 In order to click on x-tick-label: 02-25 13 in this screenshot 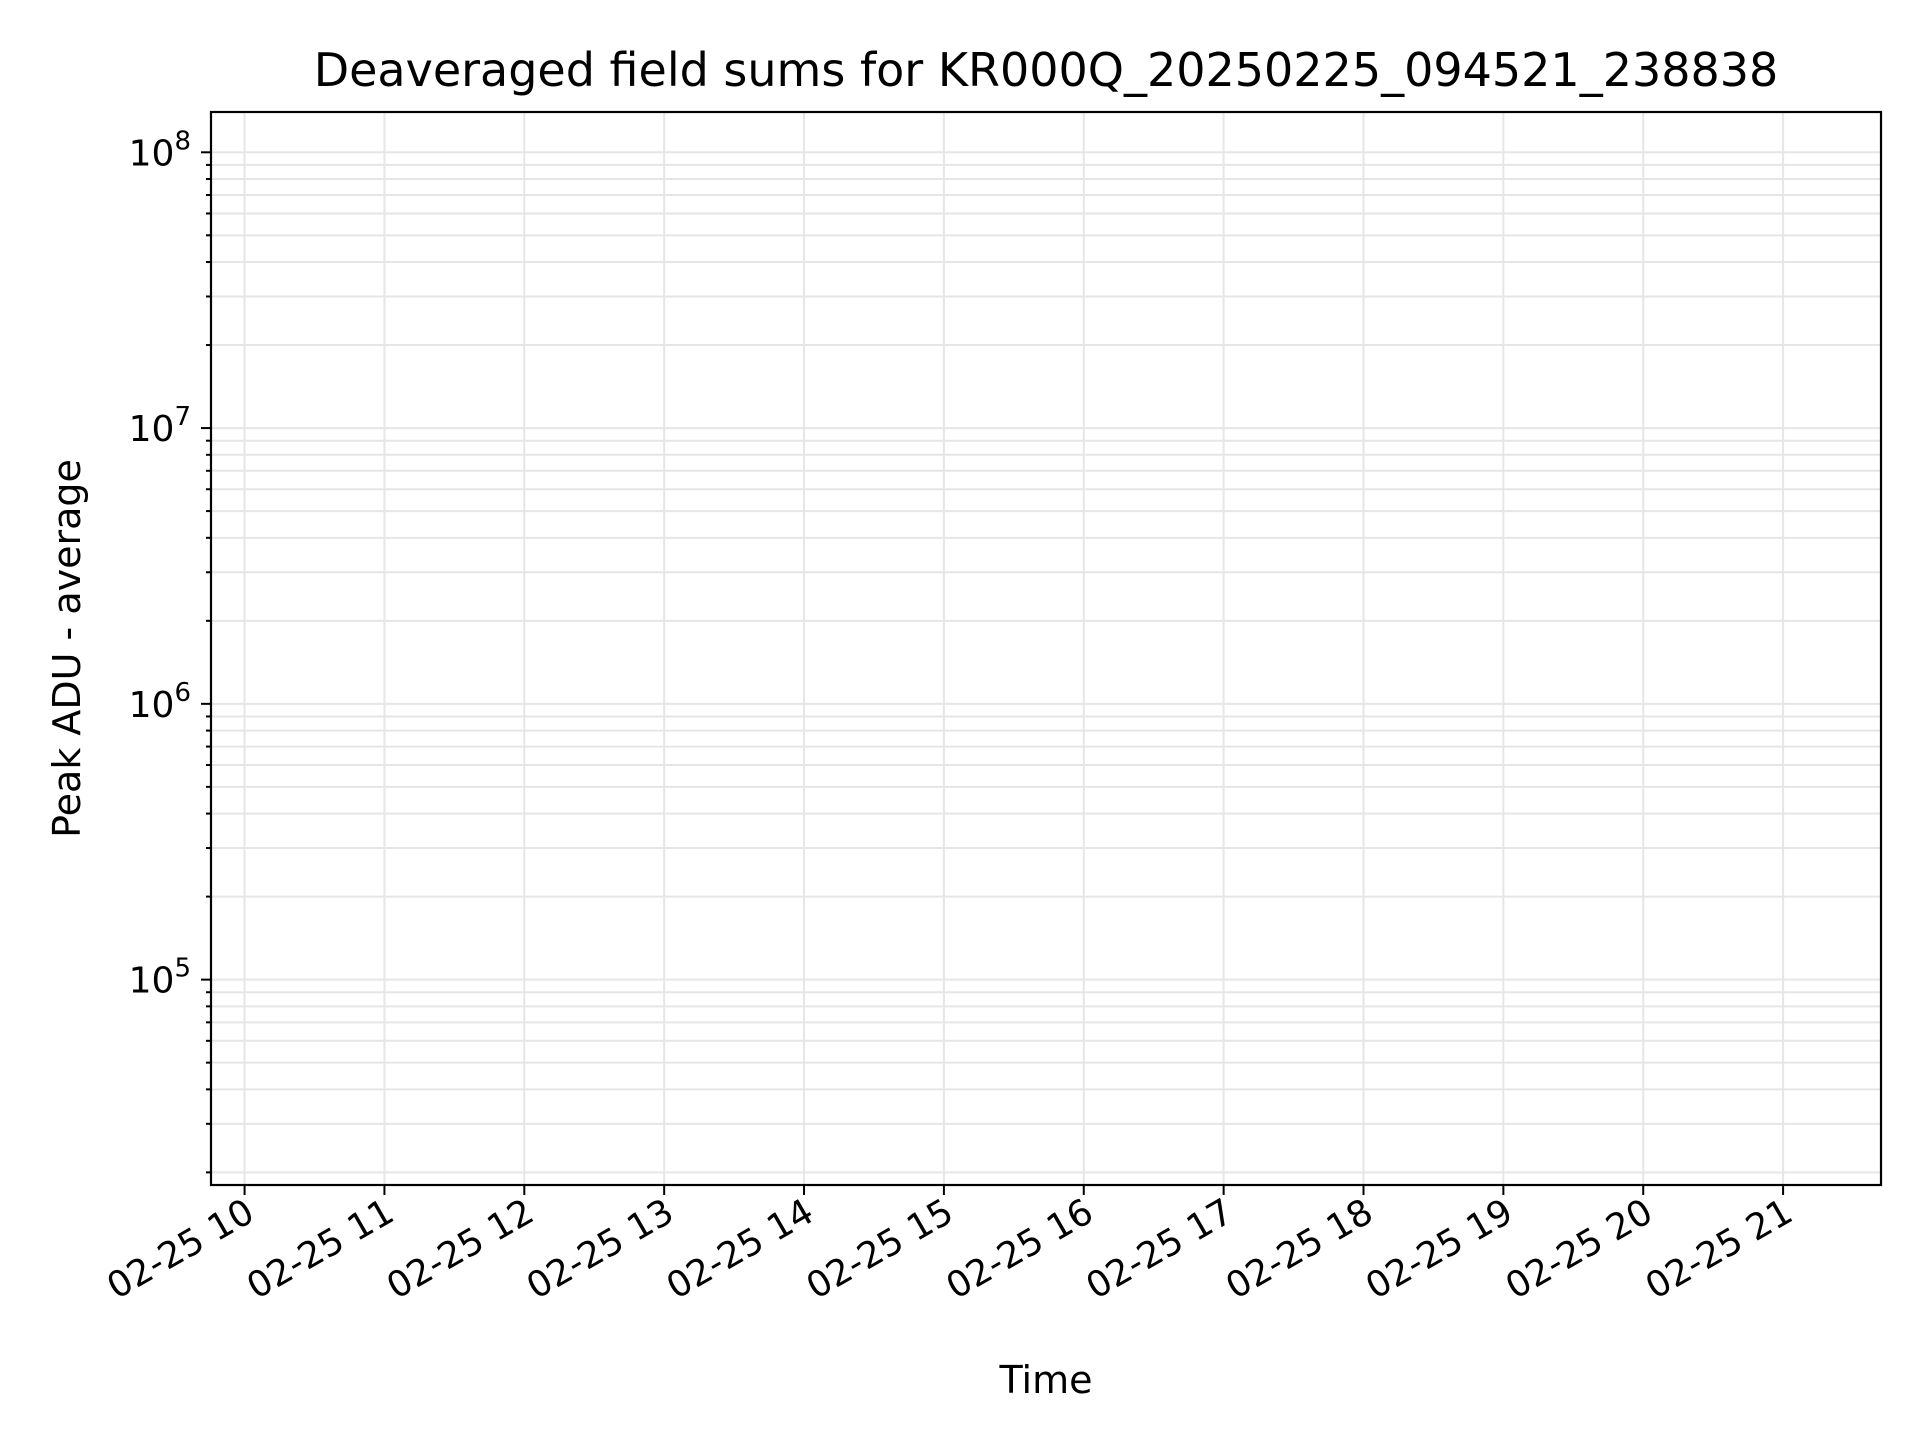, I will do `click(600, 1249)`.